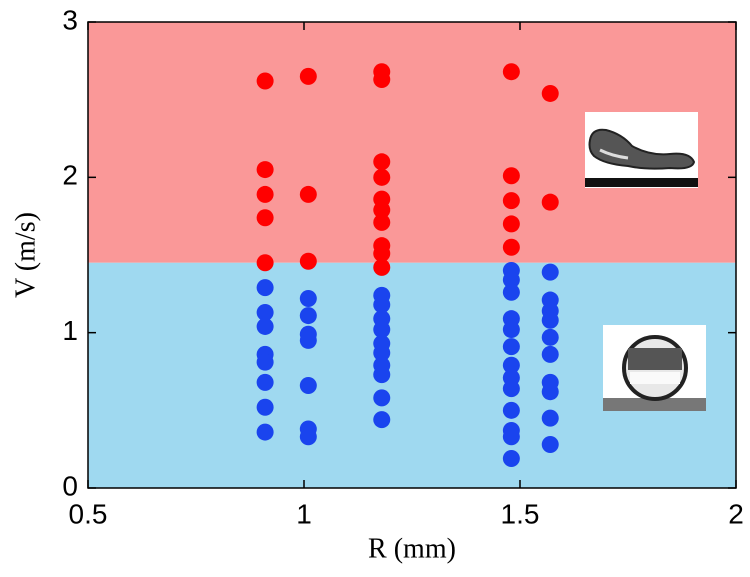 The height and width of the screenshot is (577, 750). I want to click on y-tick-label: 3, so click(70, 19).